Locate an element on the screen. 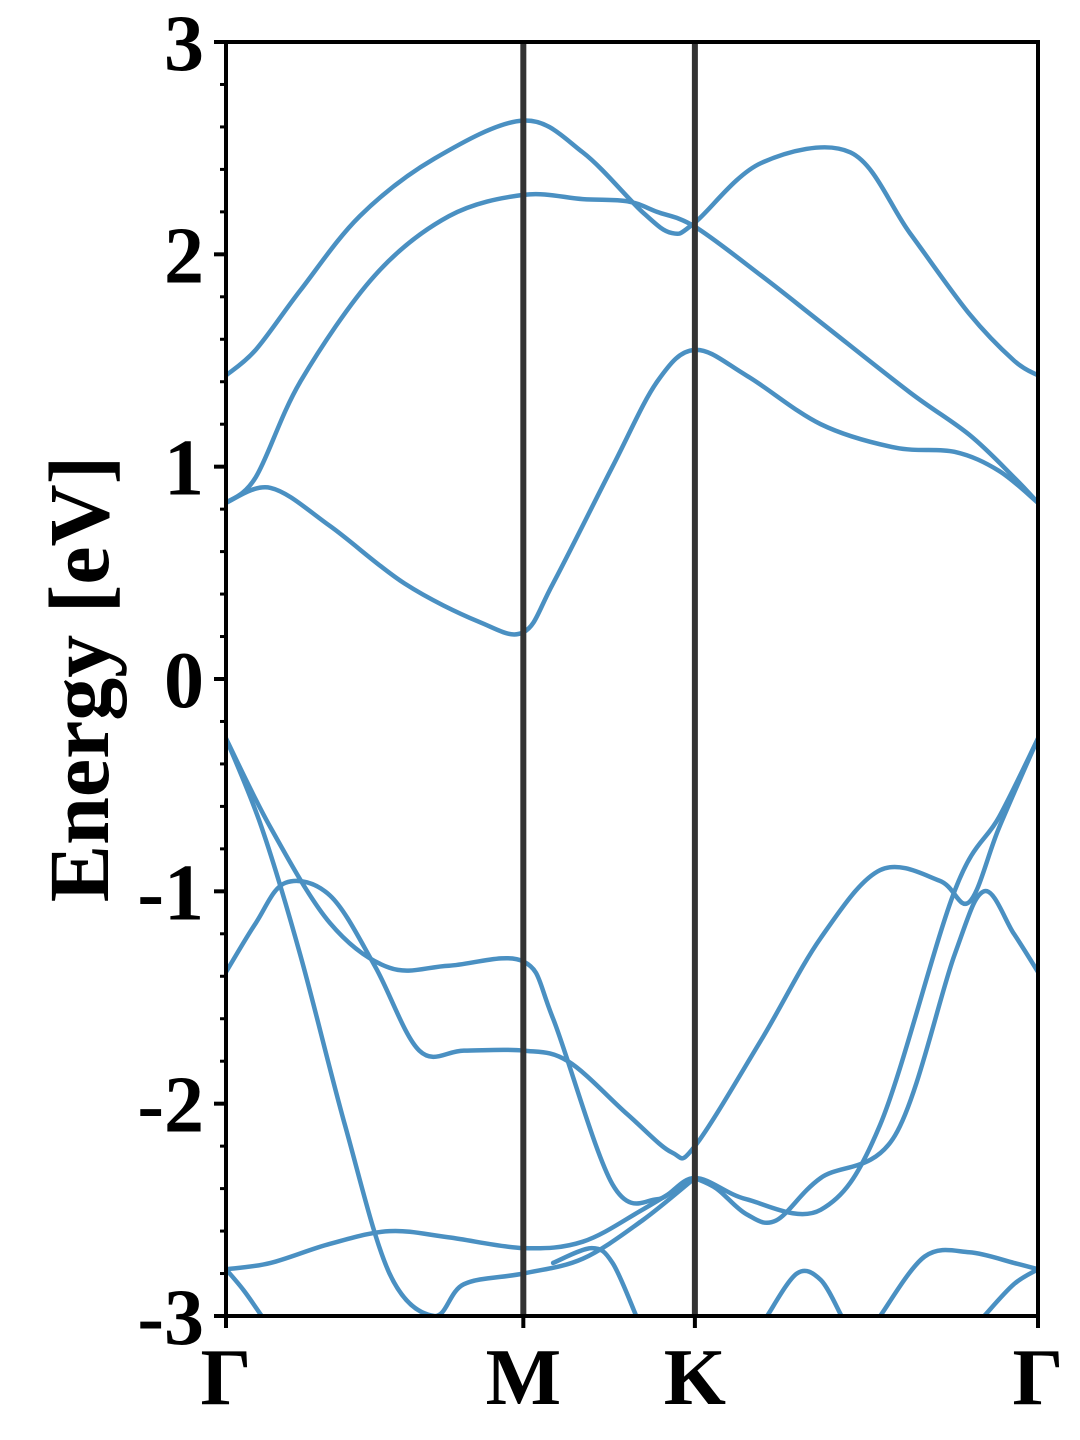 Image resolution: width=1080 pixels, height=1440 pixels. y-axis-ticks: 3 2 1 0 -1 -2 -3 is located at coordinates (181, 681).